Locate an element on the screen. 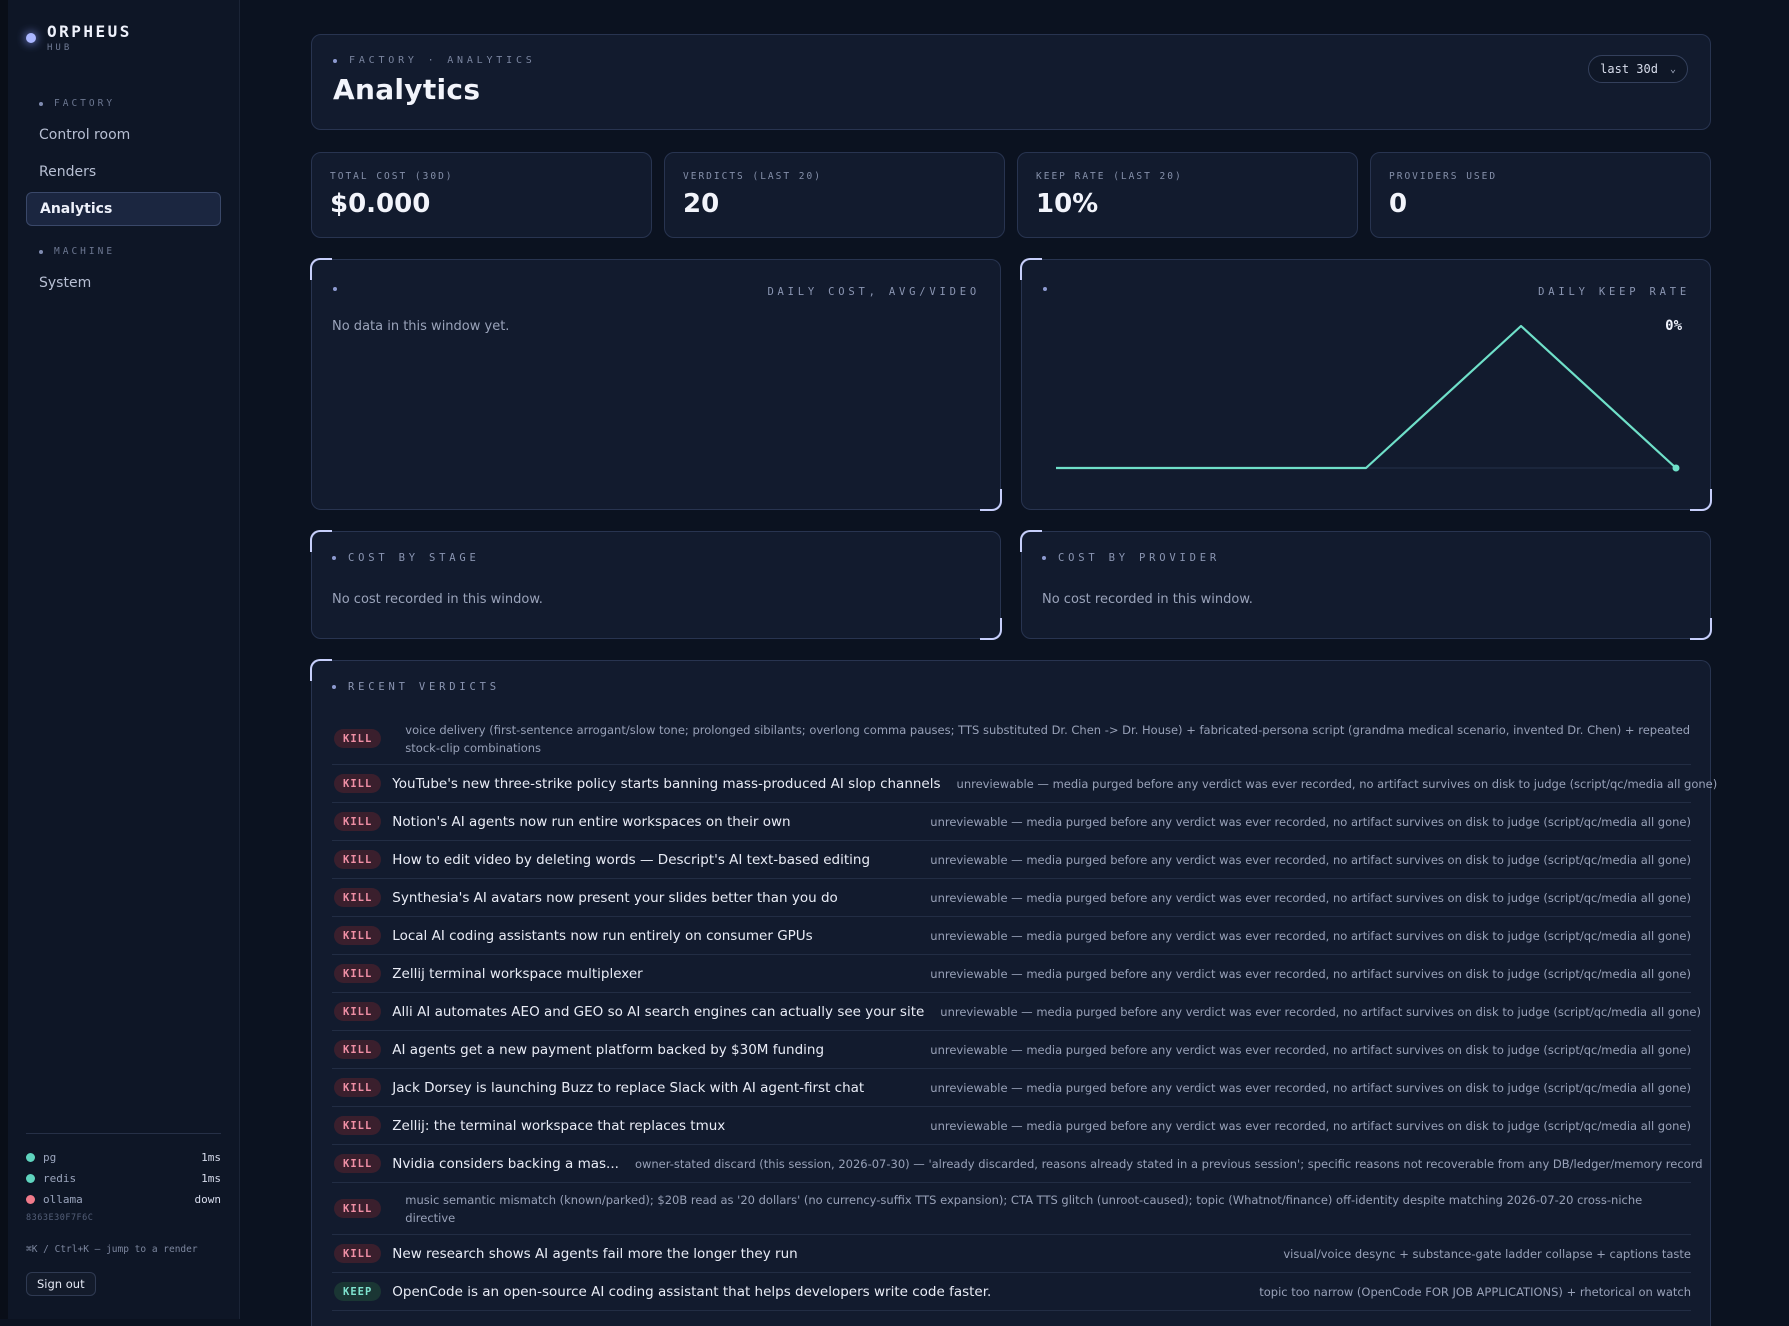 This screenshot has height=1326, width=1789. health-name: redis is located at coordinates (60, 1178).